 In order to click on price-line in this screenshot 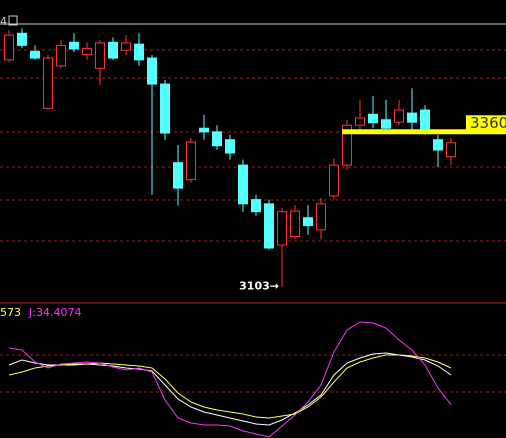, I will do `click(424, 132)`.